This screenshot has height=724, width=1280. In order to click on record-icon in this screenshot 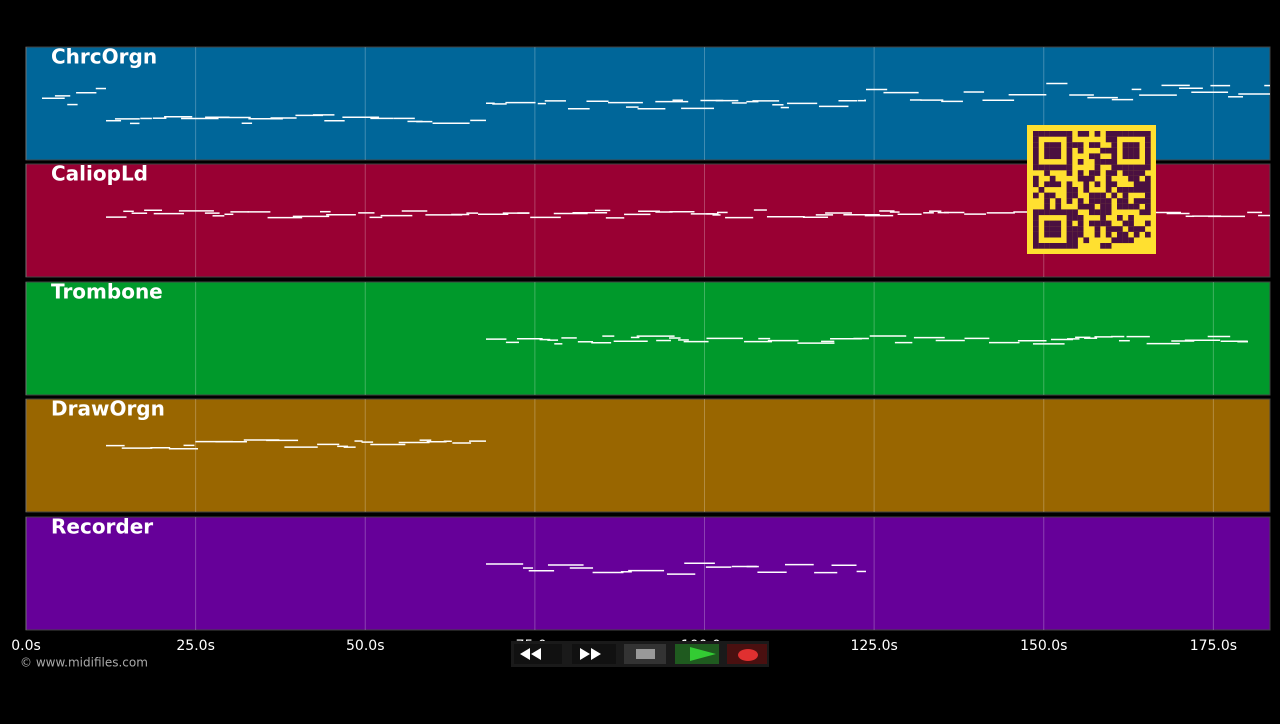, I will do `click(748, 655)`.